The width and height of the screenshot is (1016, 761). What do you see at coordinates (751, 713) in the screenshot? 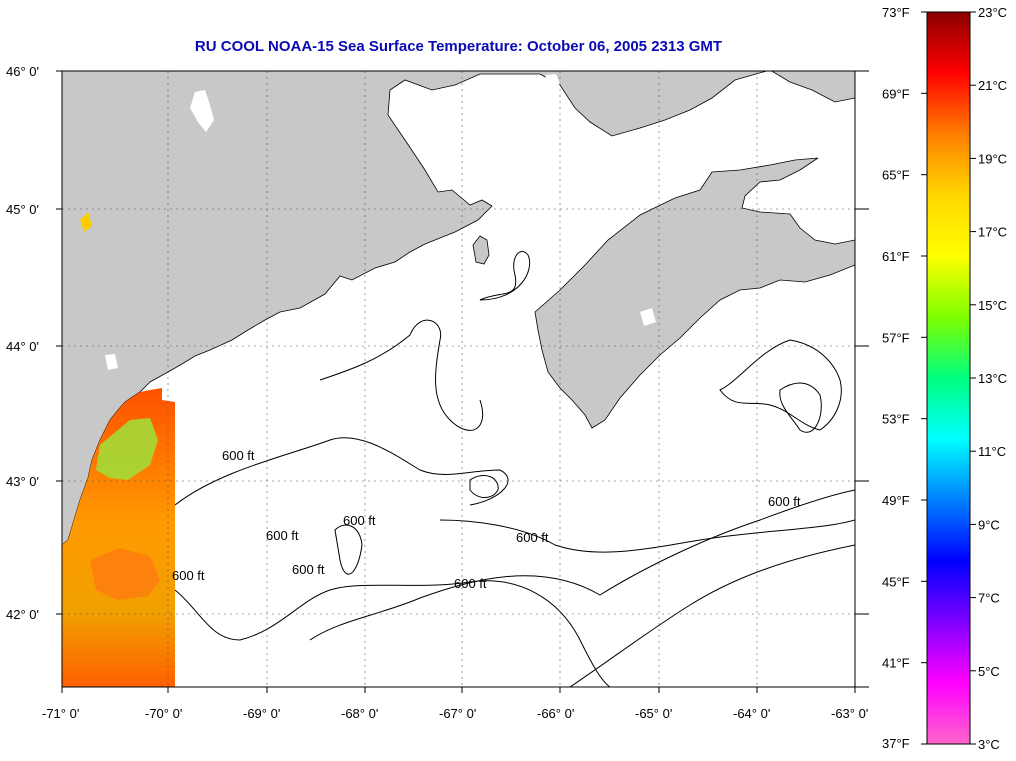
I see `lon-label: -64° 0'` at bounding box center [751, 713].